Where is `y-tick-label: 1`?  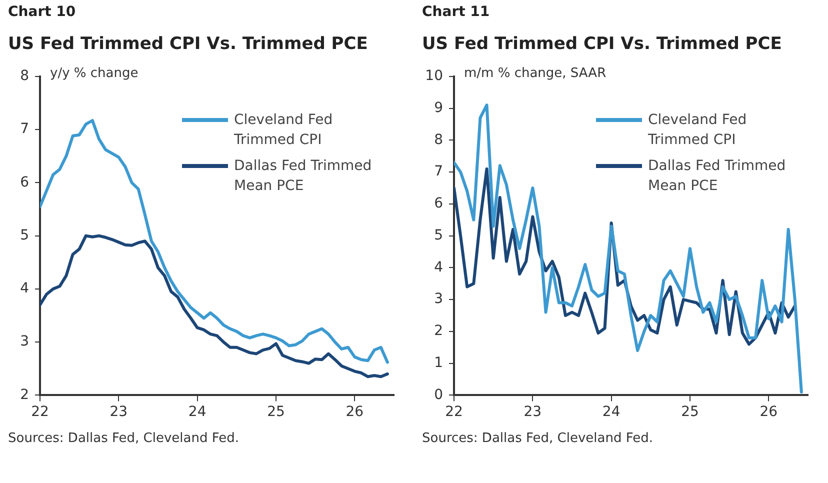 y-tick-label: 1 is located at coordinates (438, 362).